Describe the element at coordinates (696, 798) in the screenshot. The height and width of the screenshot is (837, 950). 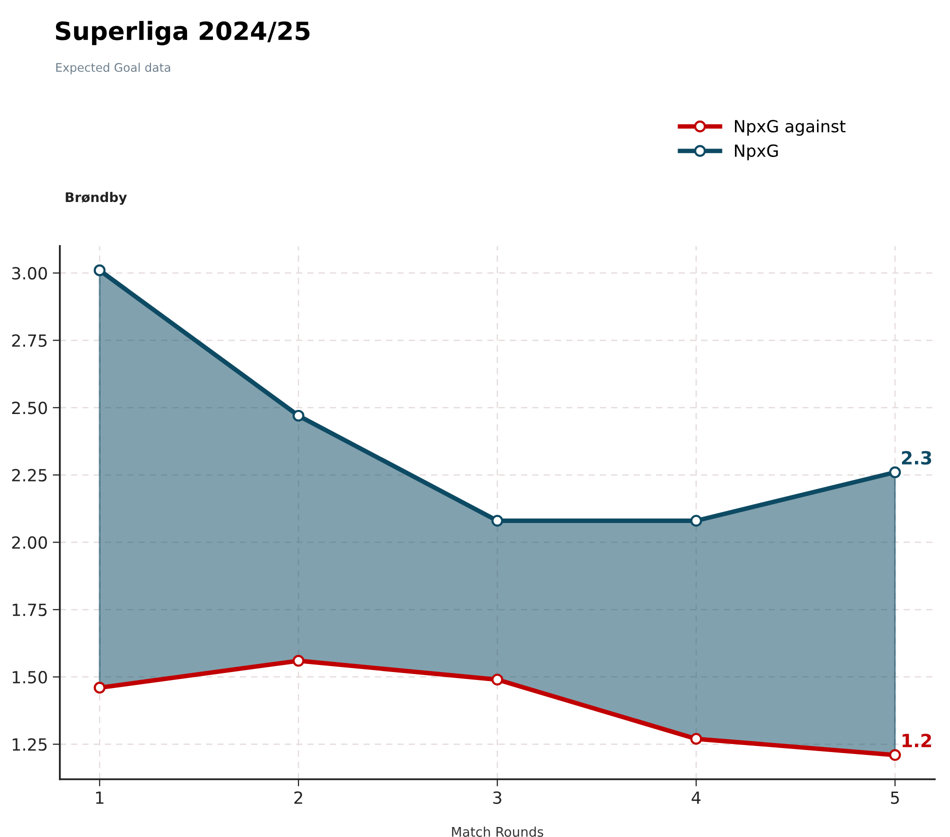
I see `x-tick-label: 4` at that location.